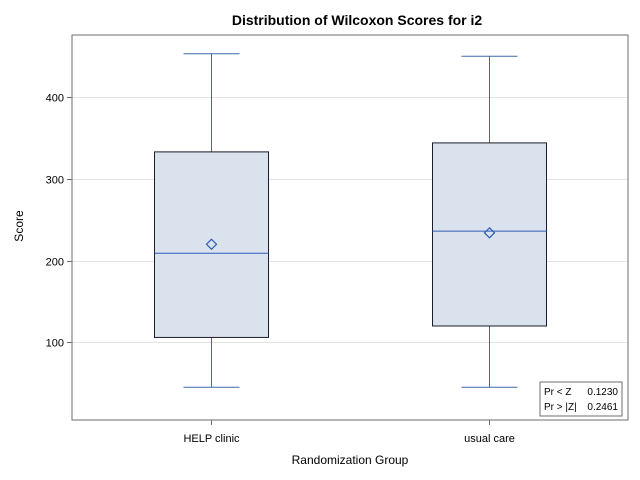 This screenshot has height=480, width=640. I want to click on x-axis-label: Randomization Group, so click(350, 460).